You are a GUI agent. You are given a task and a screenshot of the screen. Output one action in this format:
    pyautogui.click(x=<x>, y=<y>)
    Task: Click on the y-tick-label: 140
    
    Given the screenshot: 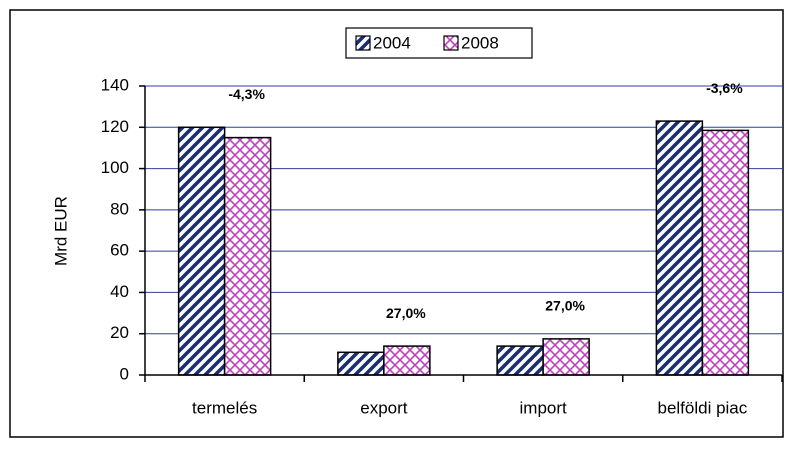 What is the action you would take?
    pyautogui.click(x=115, y=84)
    